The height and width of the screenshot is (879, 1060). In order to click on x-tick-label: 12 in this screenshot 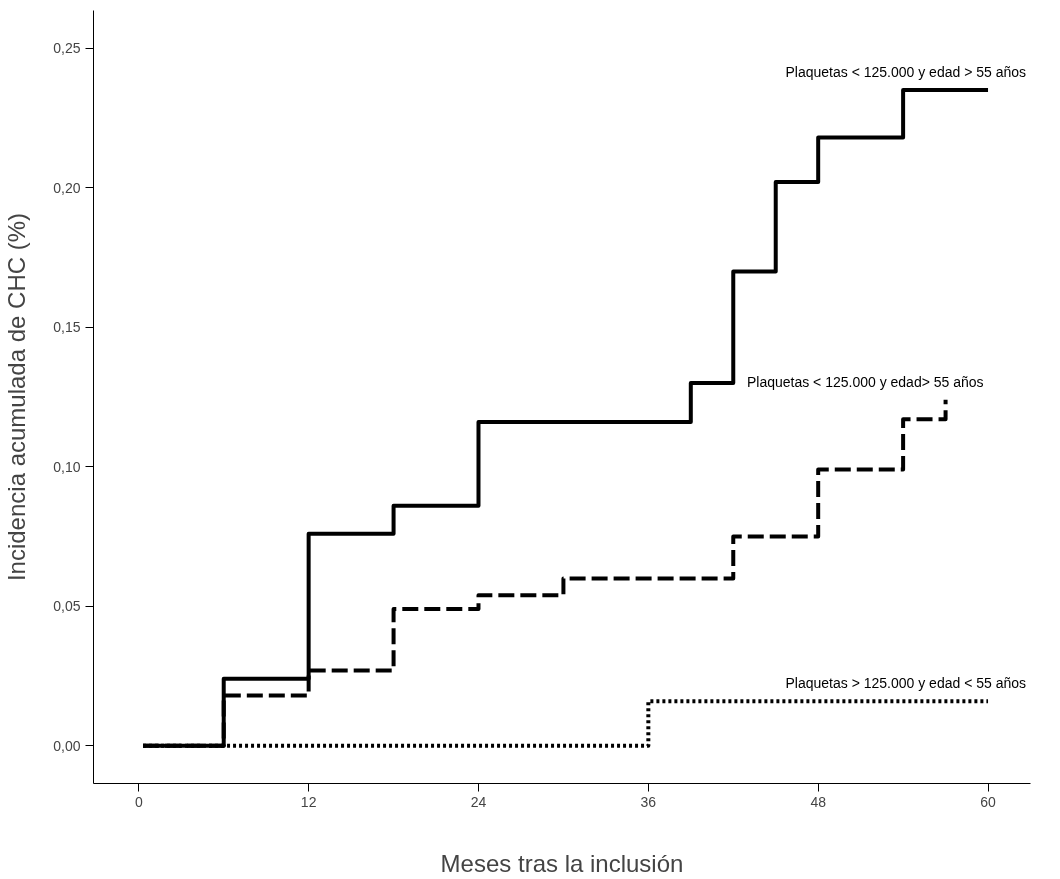, I will do `click(308, 801)`.